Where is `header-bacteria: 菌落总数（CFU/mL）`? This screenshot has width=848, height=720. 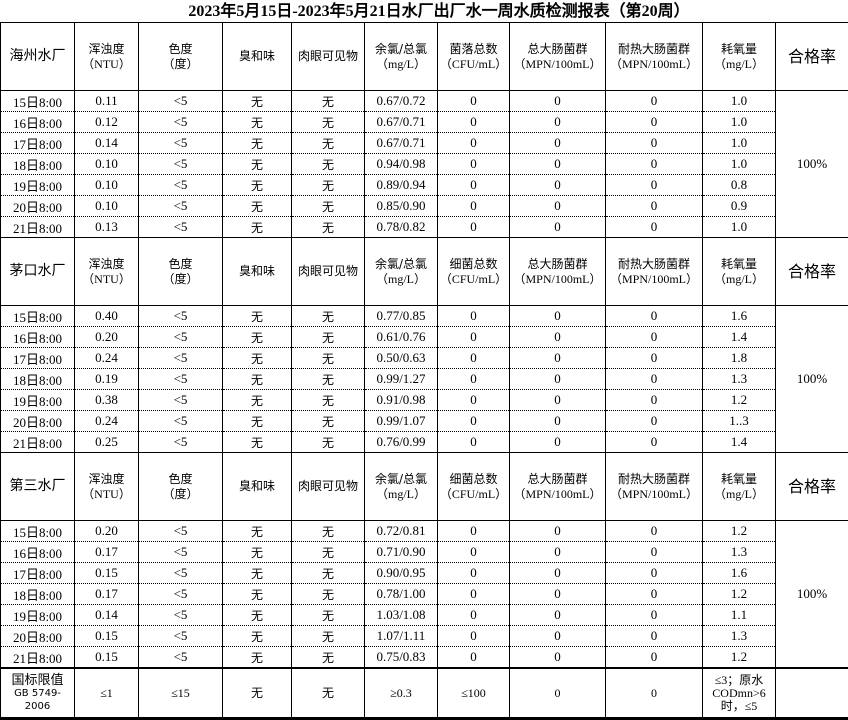 header-bacteria: 菌落总数（CFU/mL） is located at coordinates (474, 57).